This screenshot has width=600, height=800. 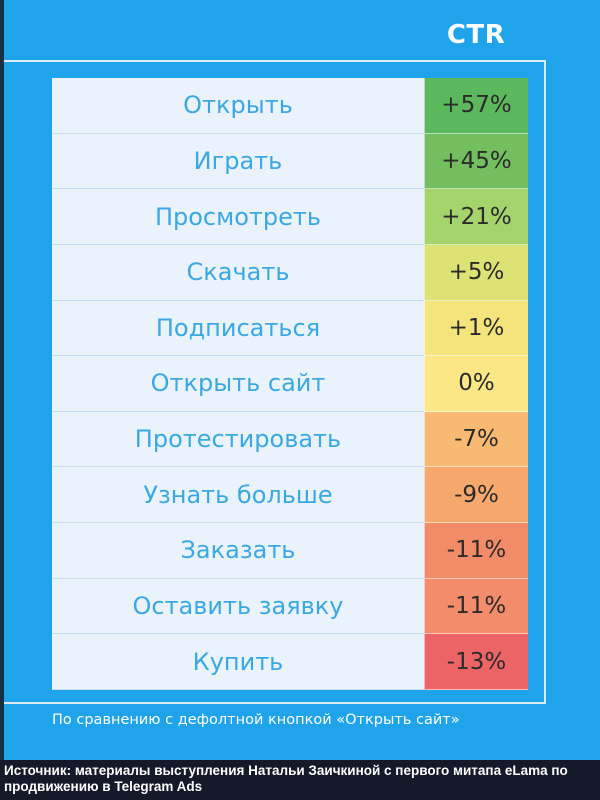 I want to click on table-row: Купить -13%, so click(x=290, y=662).